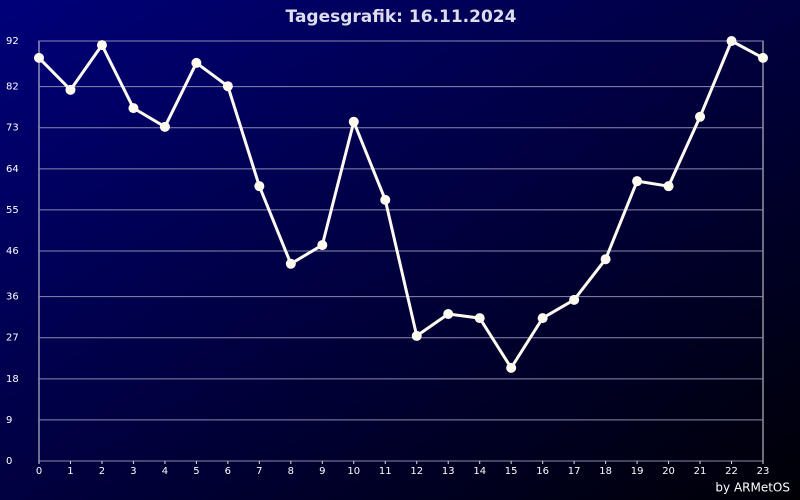 Image resolution: width=800 pixels, height=500 pixels. I want to click on x-tick-label: 10, so click(353, 471).